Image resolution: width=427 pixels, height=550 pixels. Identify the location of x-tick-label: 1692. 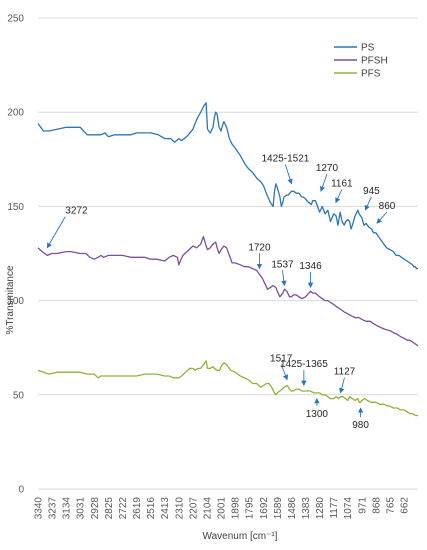
(264, 508).